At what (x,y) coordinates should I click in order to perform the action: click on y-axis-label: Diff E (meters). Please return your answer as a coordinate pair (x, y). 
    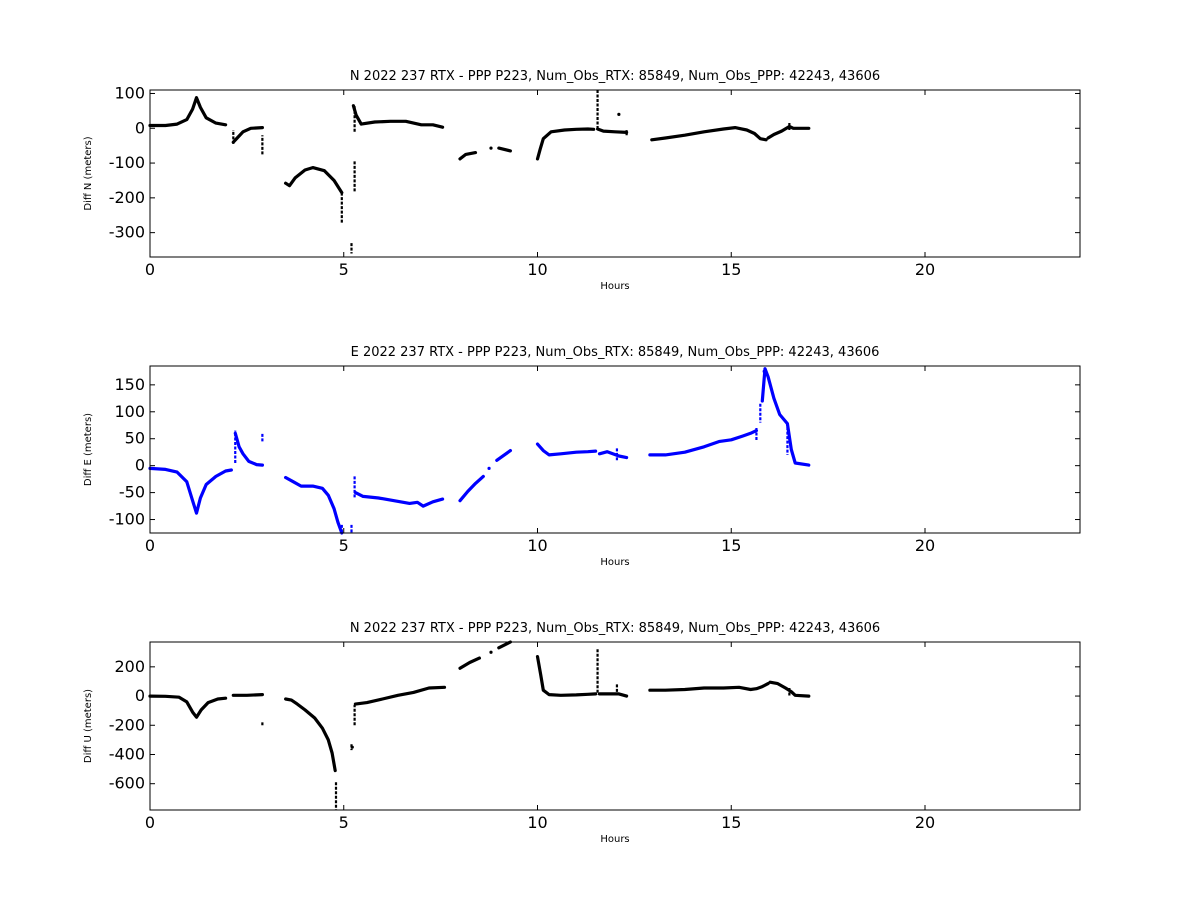
    Looking at the image, I should click on (88, 449).